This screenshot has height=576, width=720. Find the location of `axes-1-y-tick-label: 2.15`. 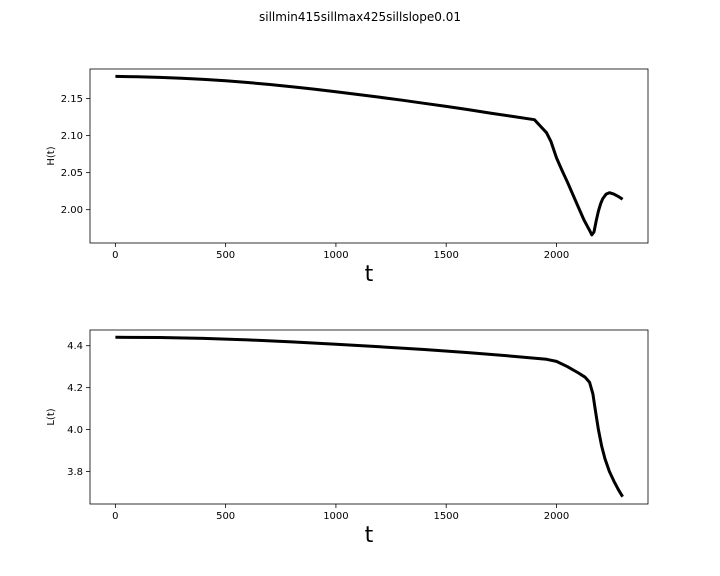

axes-1-y-tick-label: 2.15 is located at coordinates (72, 99).